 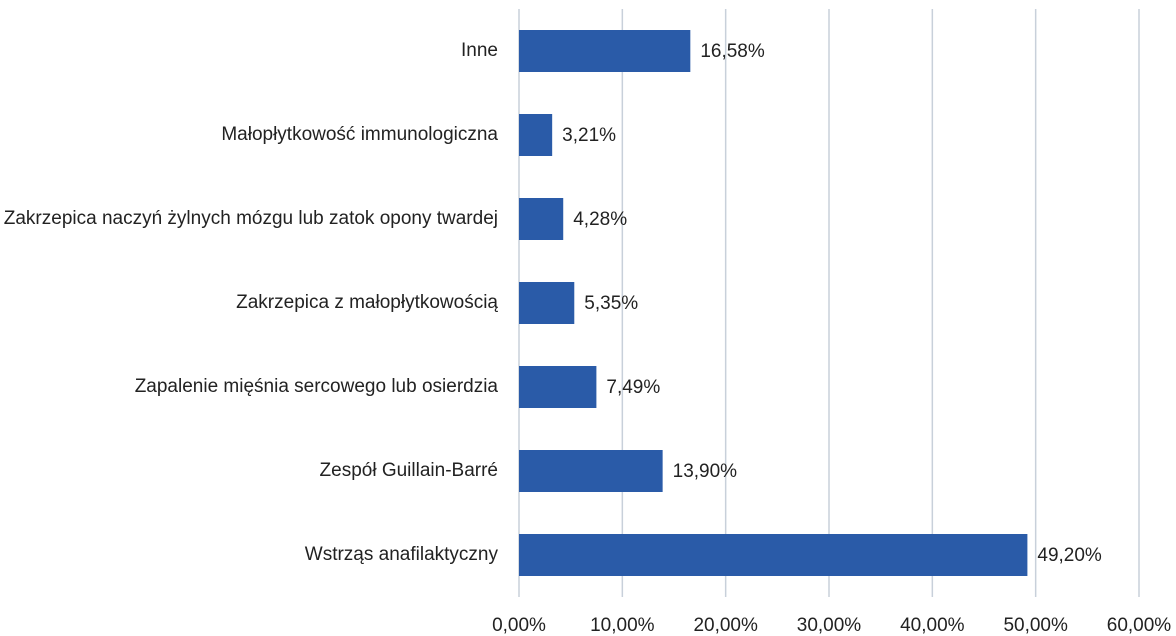 What do you see at coordinates (725, 625) in the screenshot?
I see `x-tick-label: 20,00%` at bounding box center [725, 625].